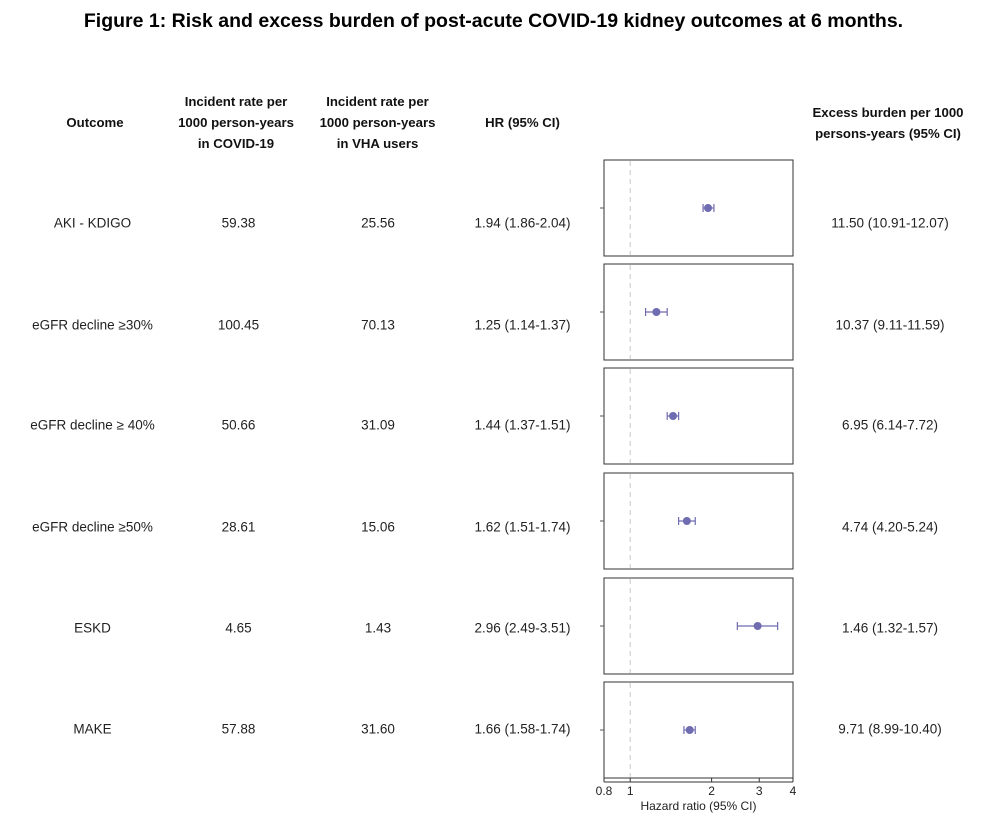  What do you see at coordinates (378, 729) in the screenshot?
I see `row-vha-rate: 31.60` at bounding box center [378, 729].